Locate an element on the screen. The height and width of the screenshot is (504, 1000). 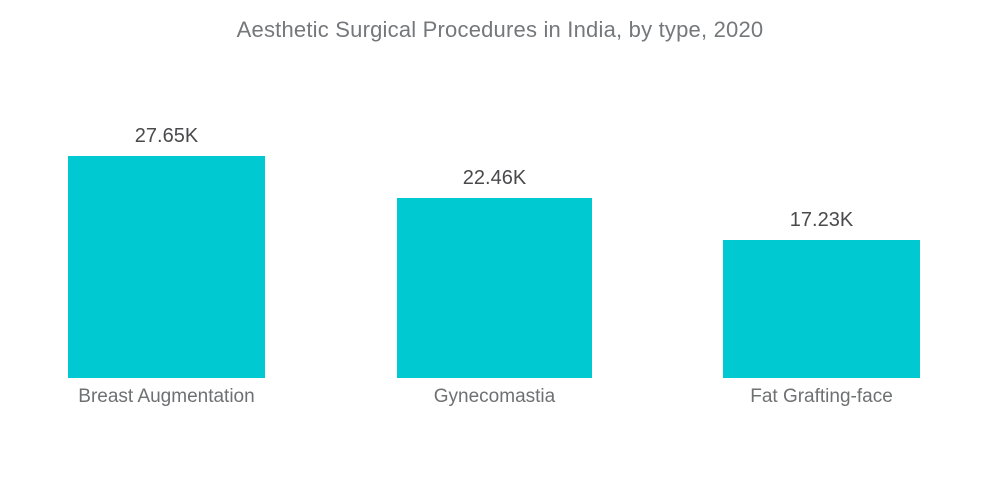
bar-fat-grafting-face is located at coordinates (821, 309).